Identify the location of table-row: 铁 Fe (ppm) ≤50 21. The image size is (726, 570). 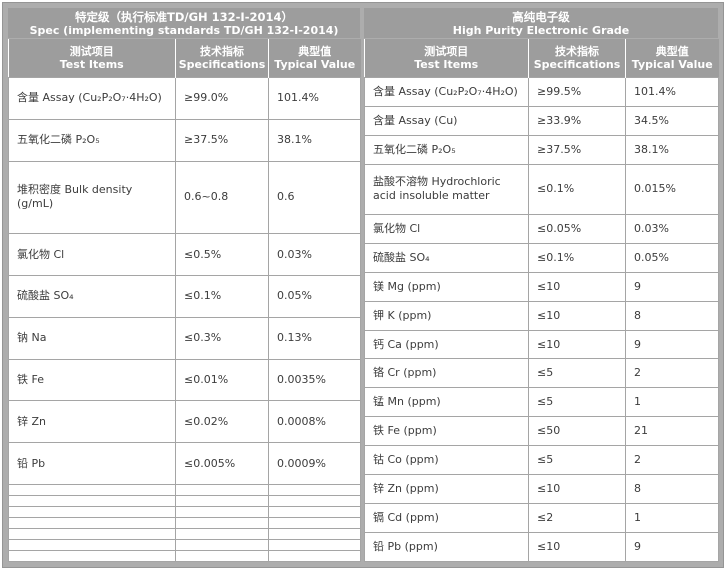
(541, 431).